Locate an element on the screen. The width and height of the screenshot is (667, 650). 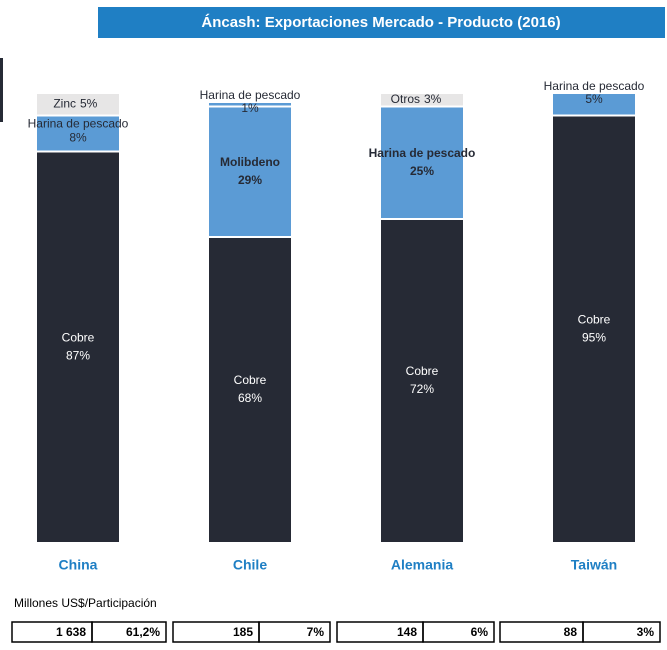
data-label: 87% is located at coordinates (78, 355).